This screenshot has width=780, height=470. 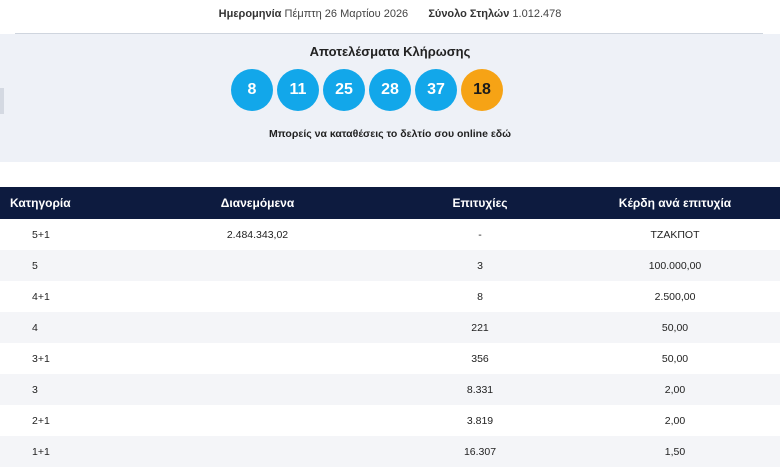 I want to click on winners-cell: 3.819, so click(x=480, y=420).